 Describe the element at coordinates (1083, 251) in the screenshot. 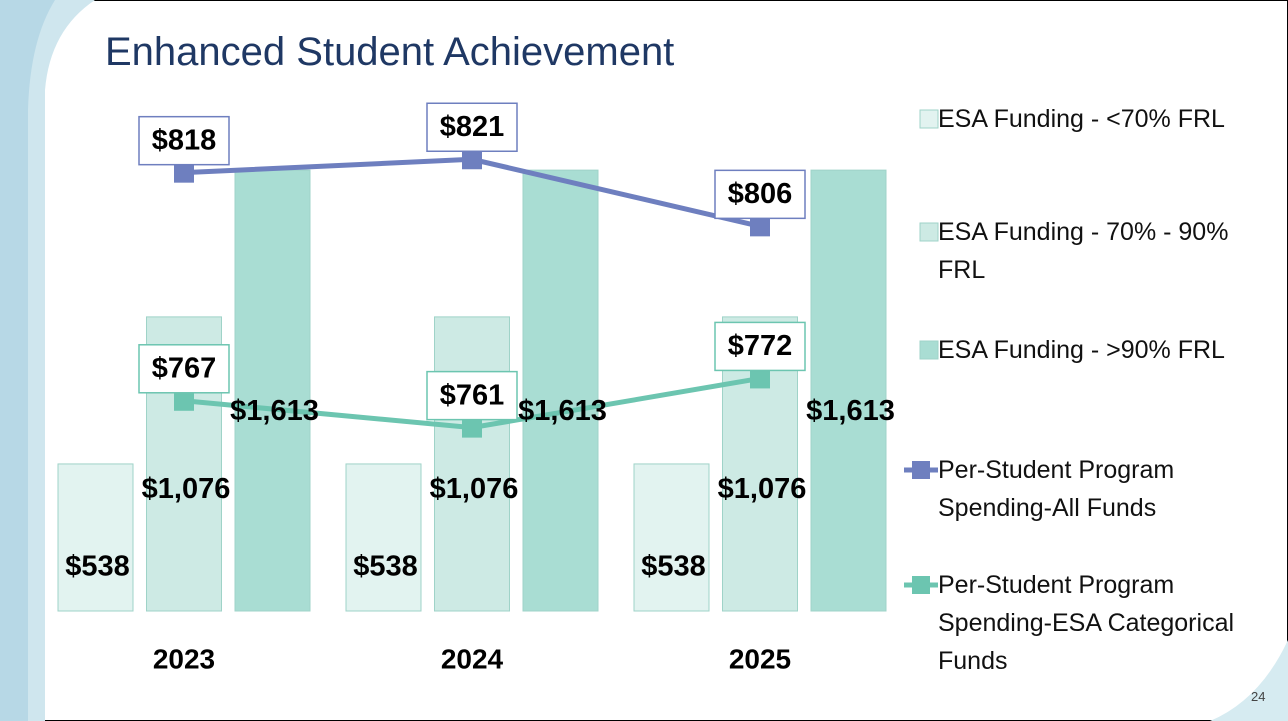

I see `legend-label: ESA Funding - 70% - 90% FRL` at that location.